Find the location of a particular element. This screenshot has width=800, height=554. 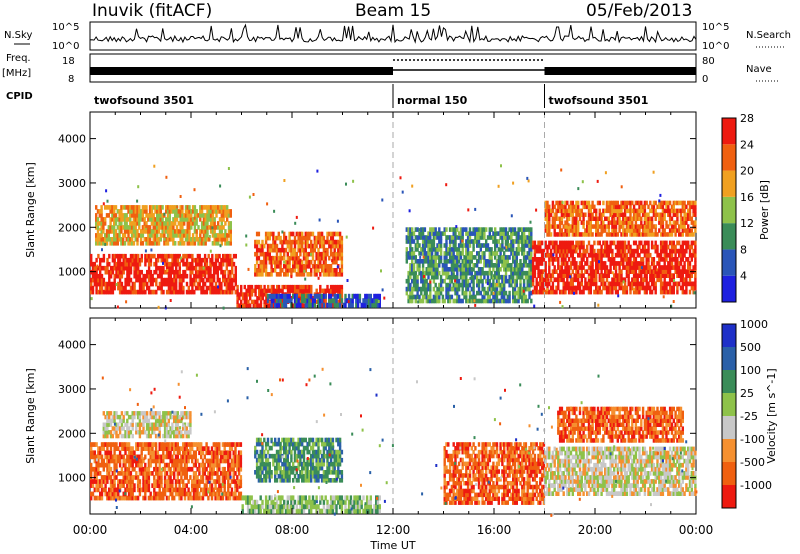

freq-unit-label: [MHz] is located at coordinates (16, 73).